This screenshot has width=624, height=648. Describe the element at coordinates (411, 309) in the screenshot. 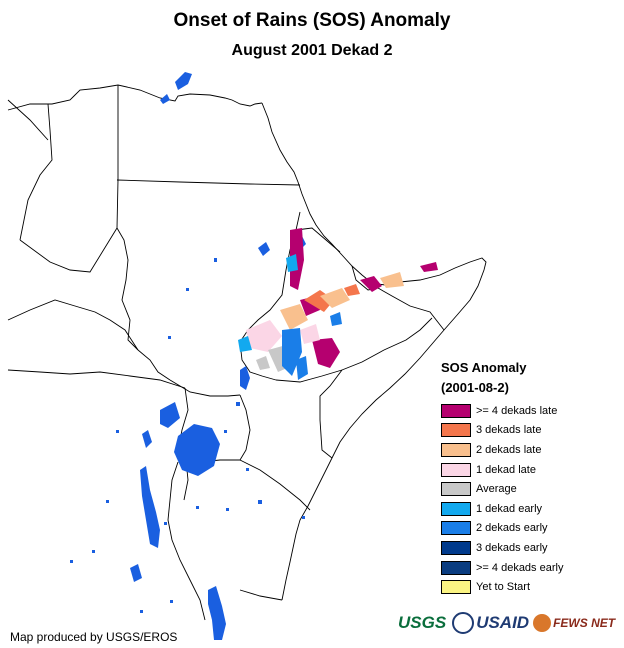

I see `border-ethiopia-somalia-north` at that location.